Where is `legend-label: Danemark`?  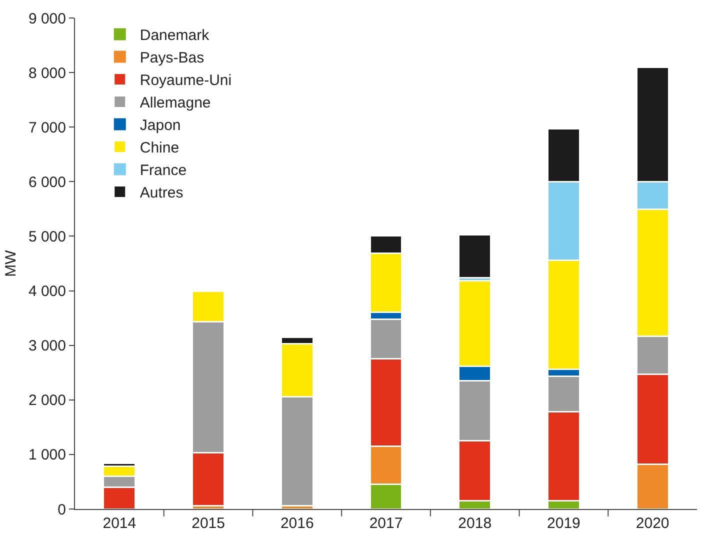 legend-label: Danemark is located at coordinates (175, 35).